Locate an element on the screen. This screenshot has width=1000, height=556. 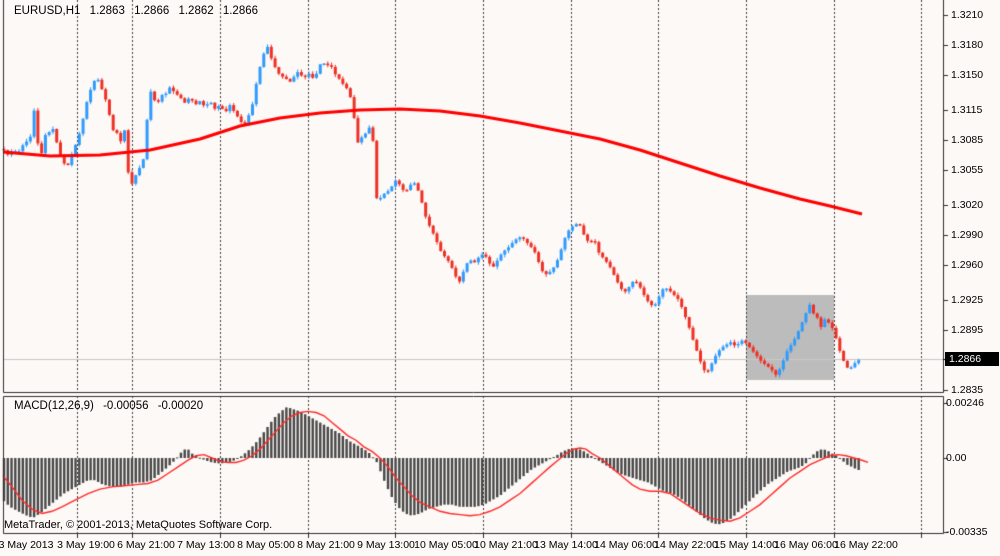
price-axis-label: 1.3180 is located at coordinates (967, 45).